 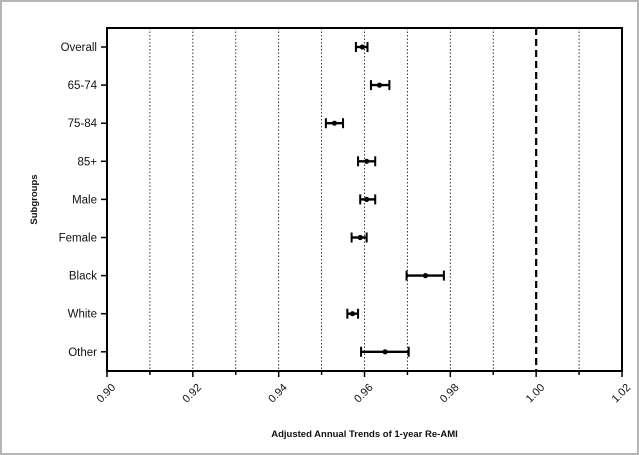 I want to click on x-axis-ticks: 0.90 0.92 0.94 0.96 0.98 1.00 1.02, so click(x=364, y=388).